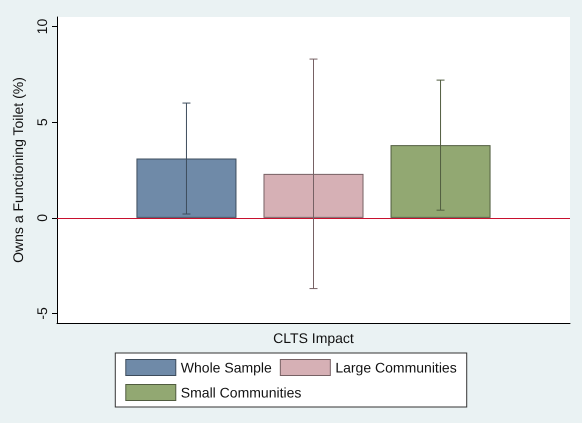 The image size is (582, 423). I want to click on legend-label: Small Communities, so click(241, 392).